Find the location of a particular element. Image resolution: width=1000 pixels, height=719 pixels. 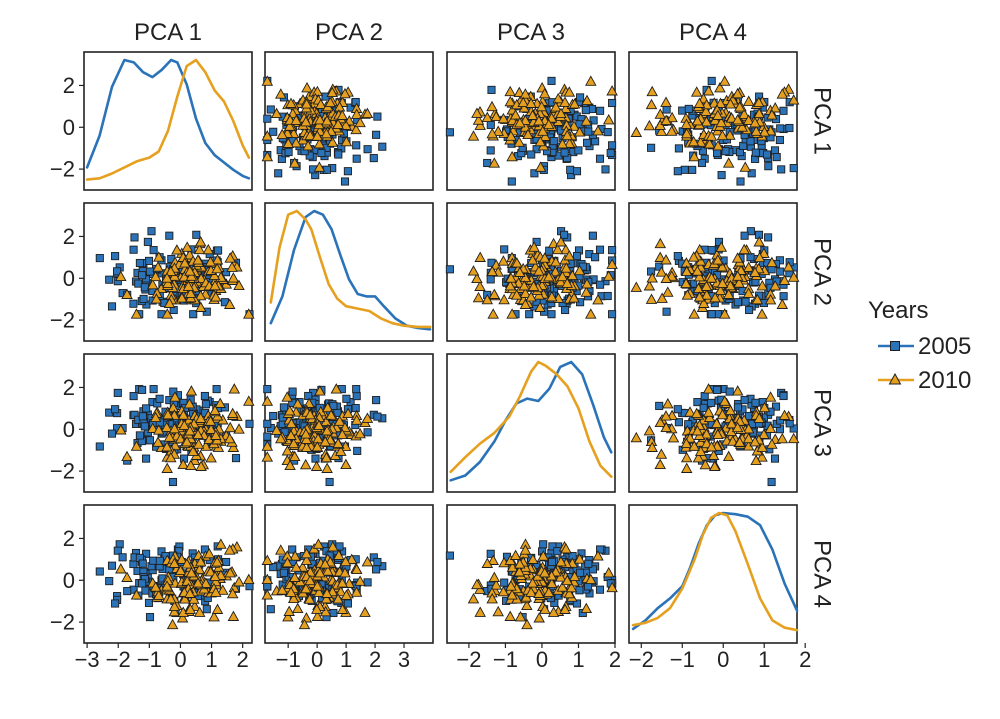

panel-pca1-vs-pca2 is located at coordinates (347, 121).